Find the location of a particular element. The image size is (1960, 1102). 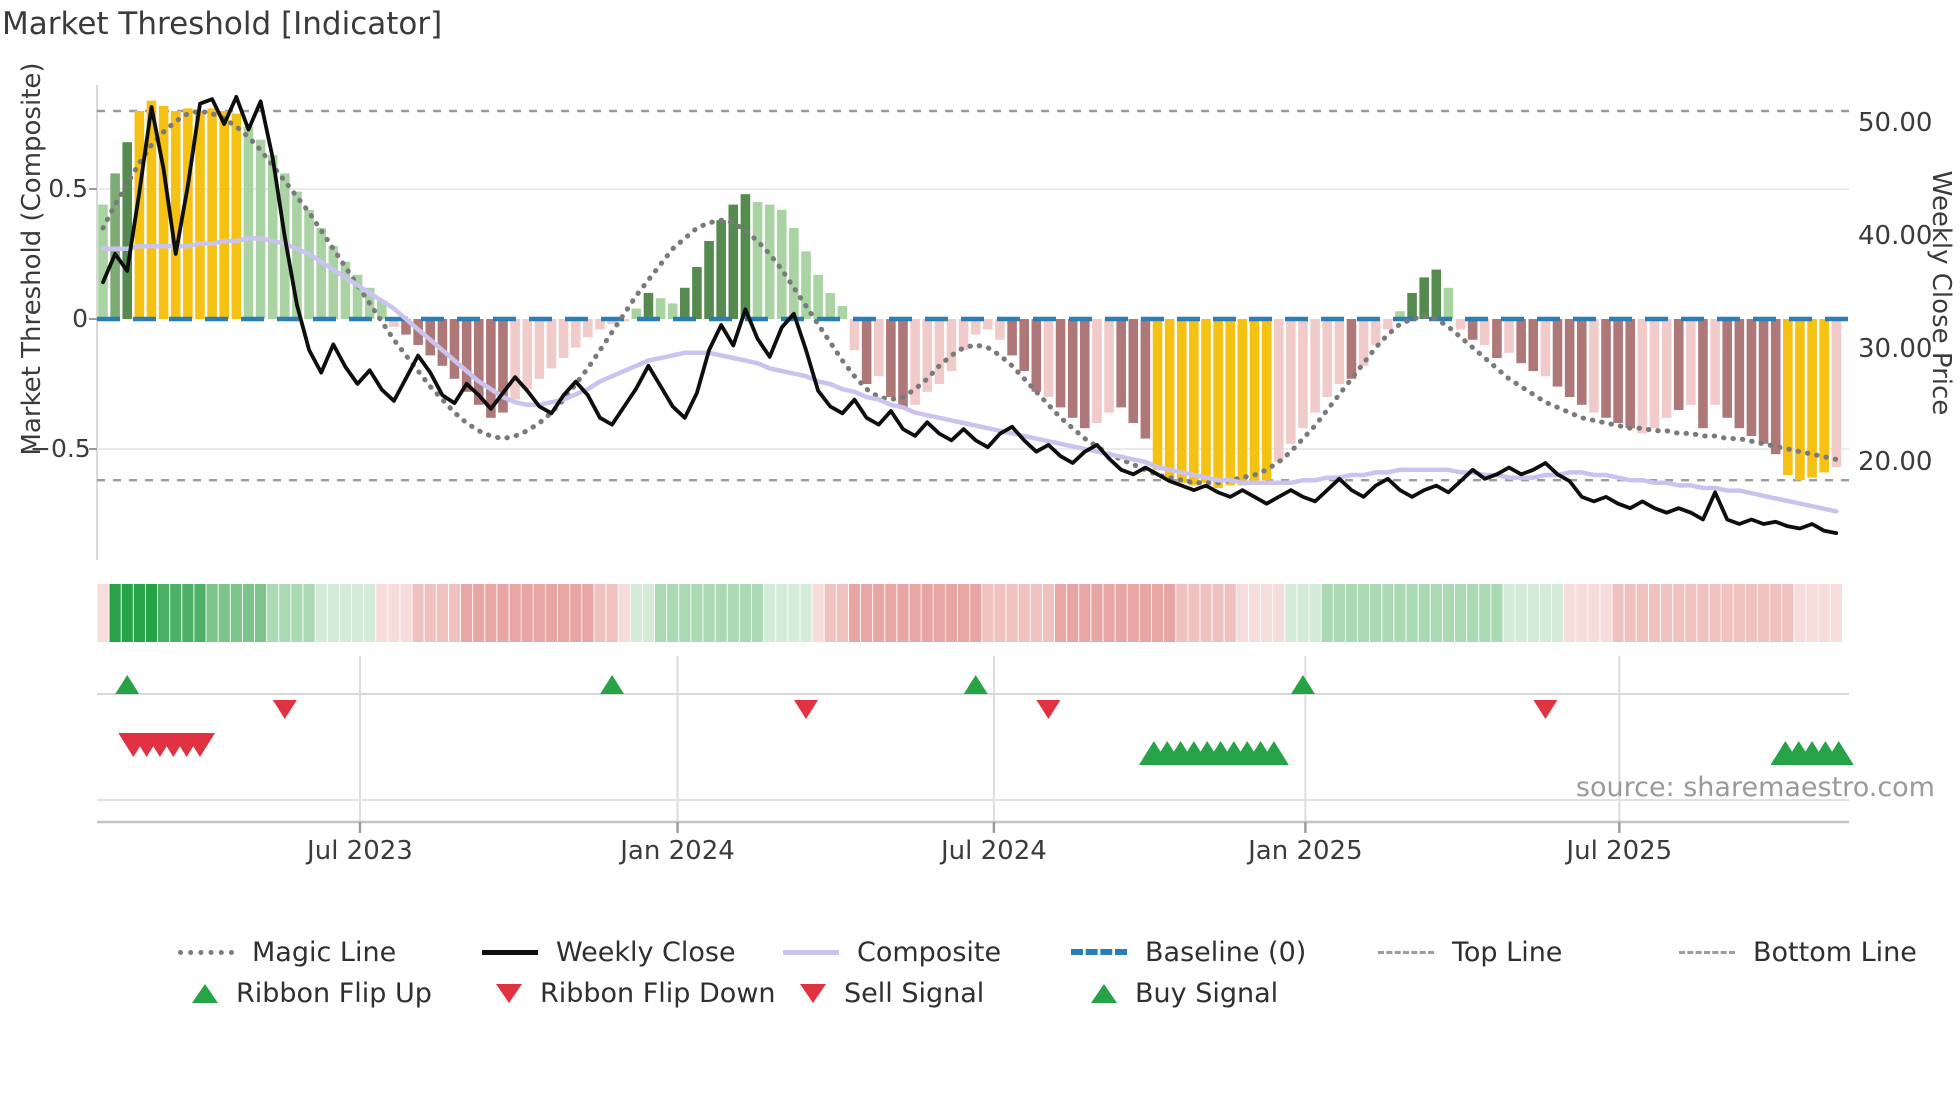

legend-item-composite: Composite is located at coordinates (892, 952).